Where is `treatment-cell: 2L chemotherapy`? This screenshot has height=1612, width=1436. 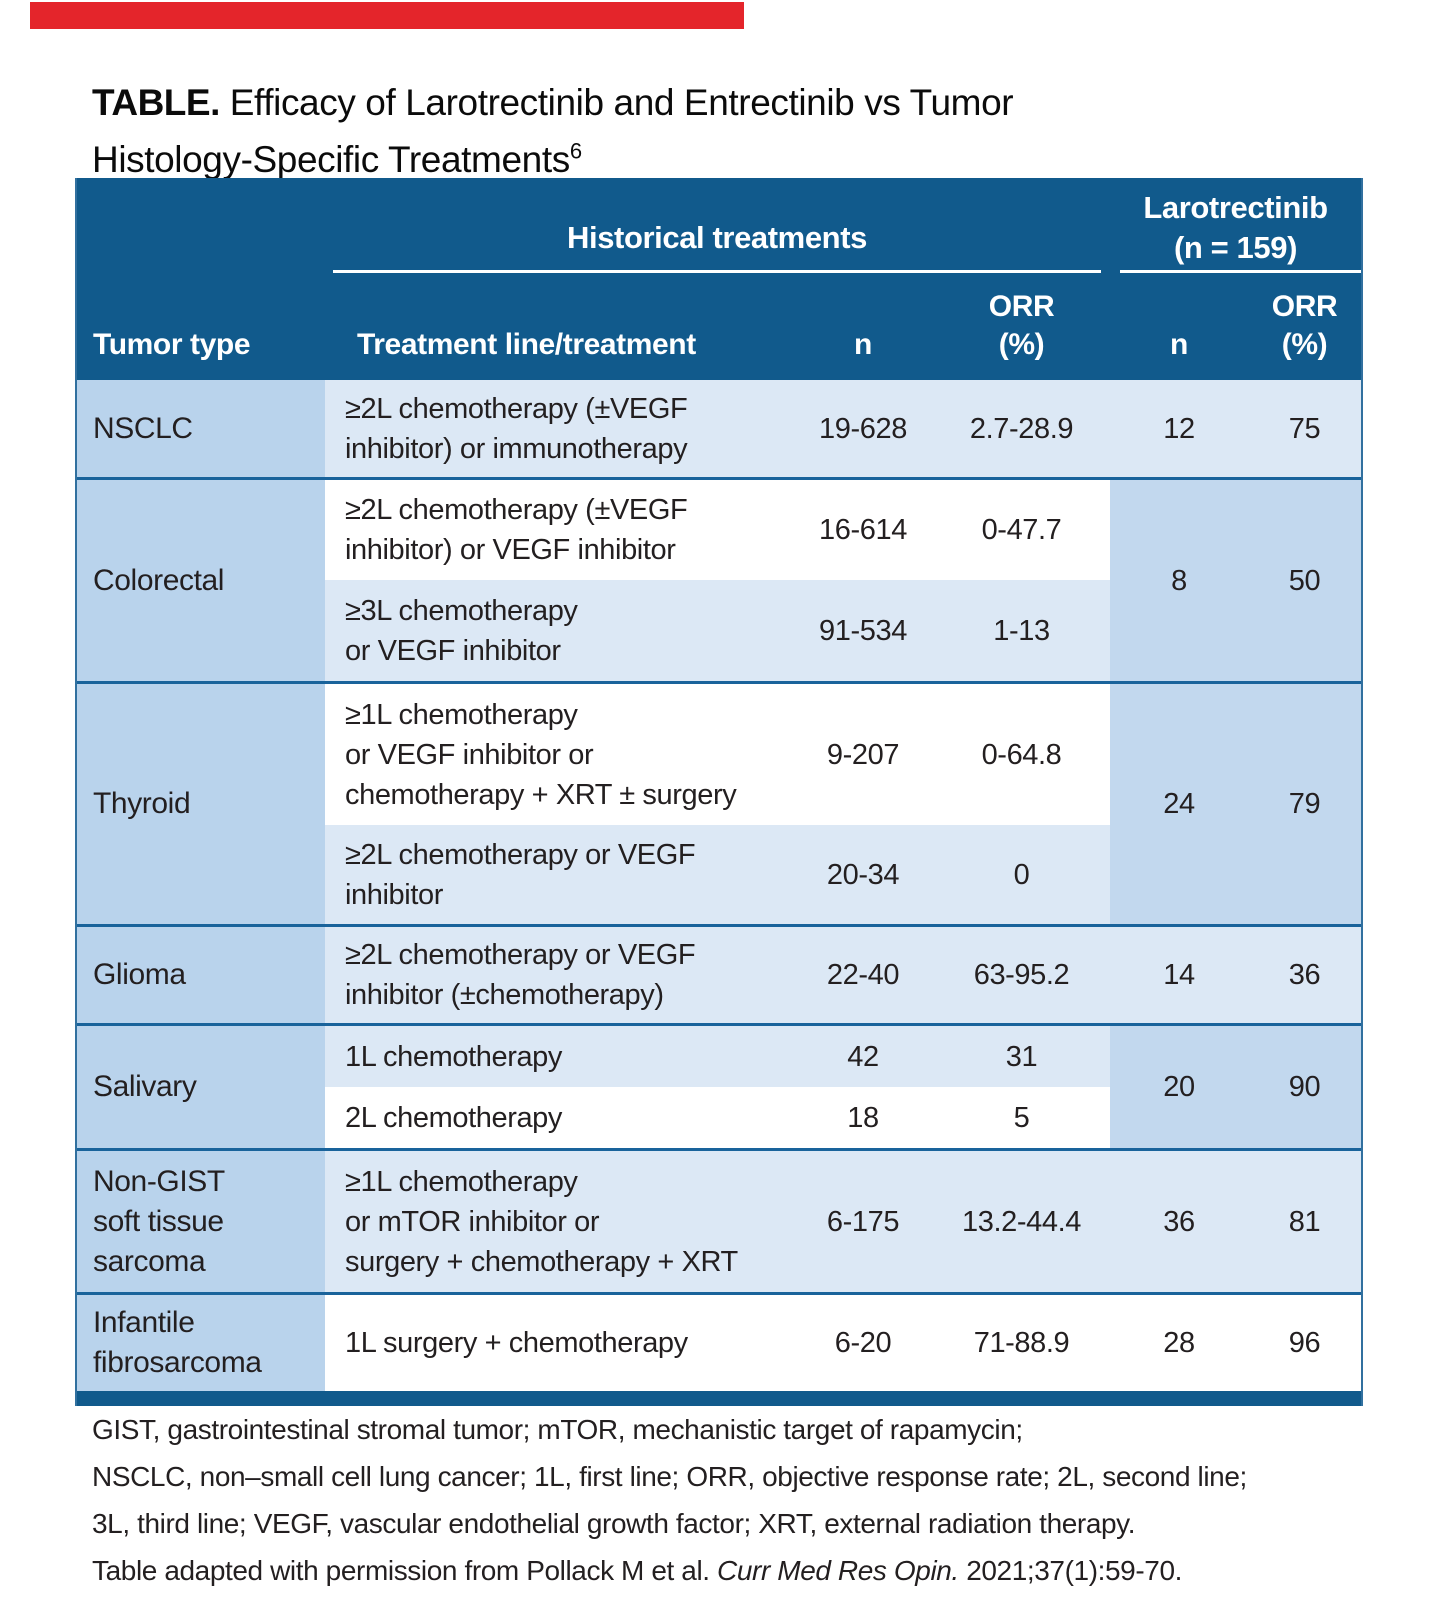 treatment-cell: 2L chemotherapy is located at coordinates (559, 1117).